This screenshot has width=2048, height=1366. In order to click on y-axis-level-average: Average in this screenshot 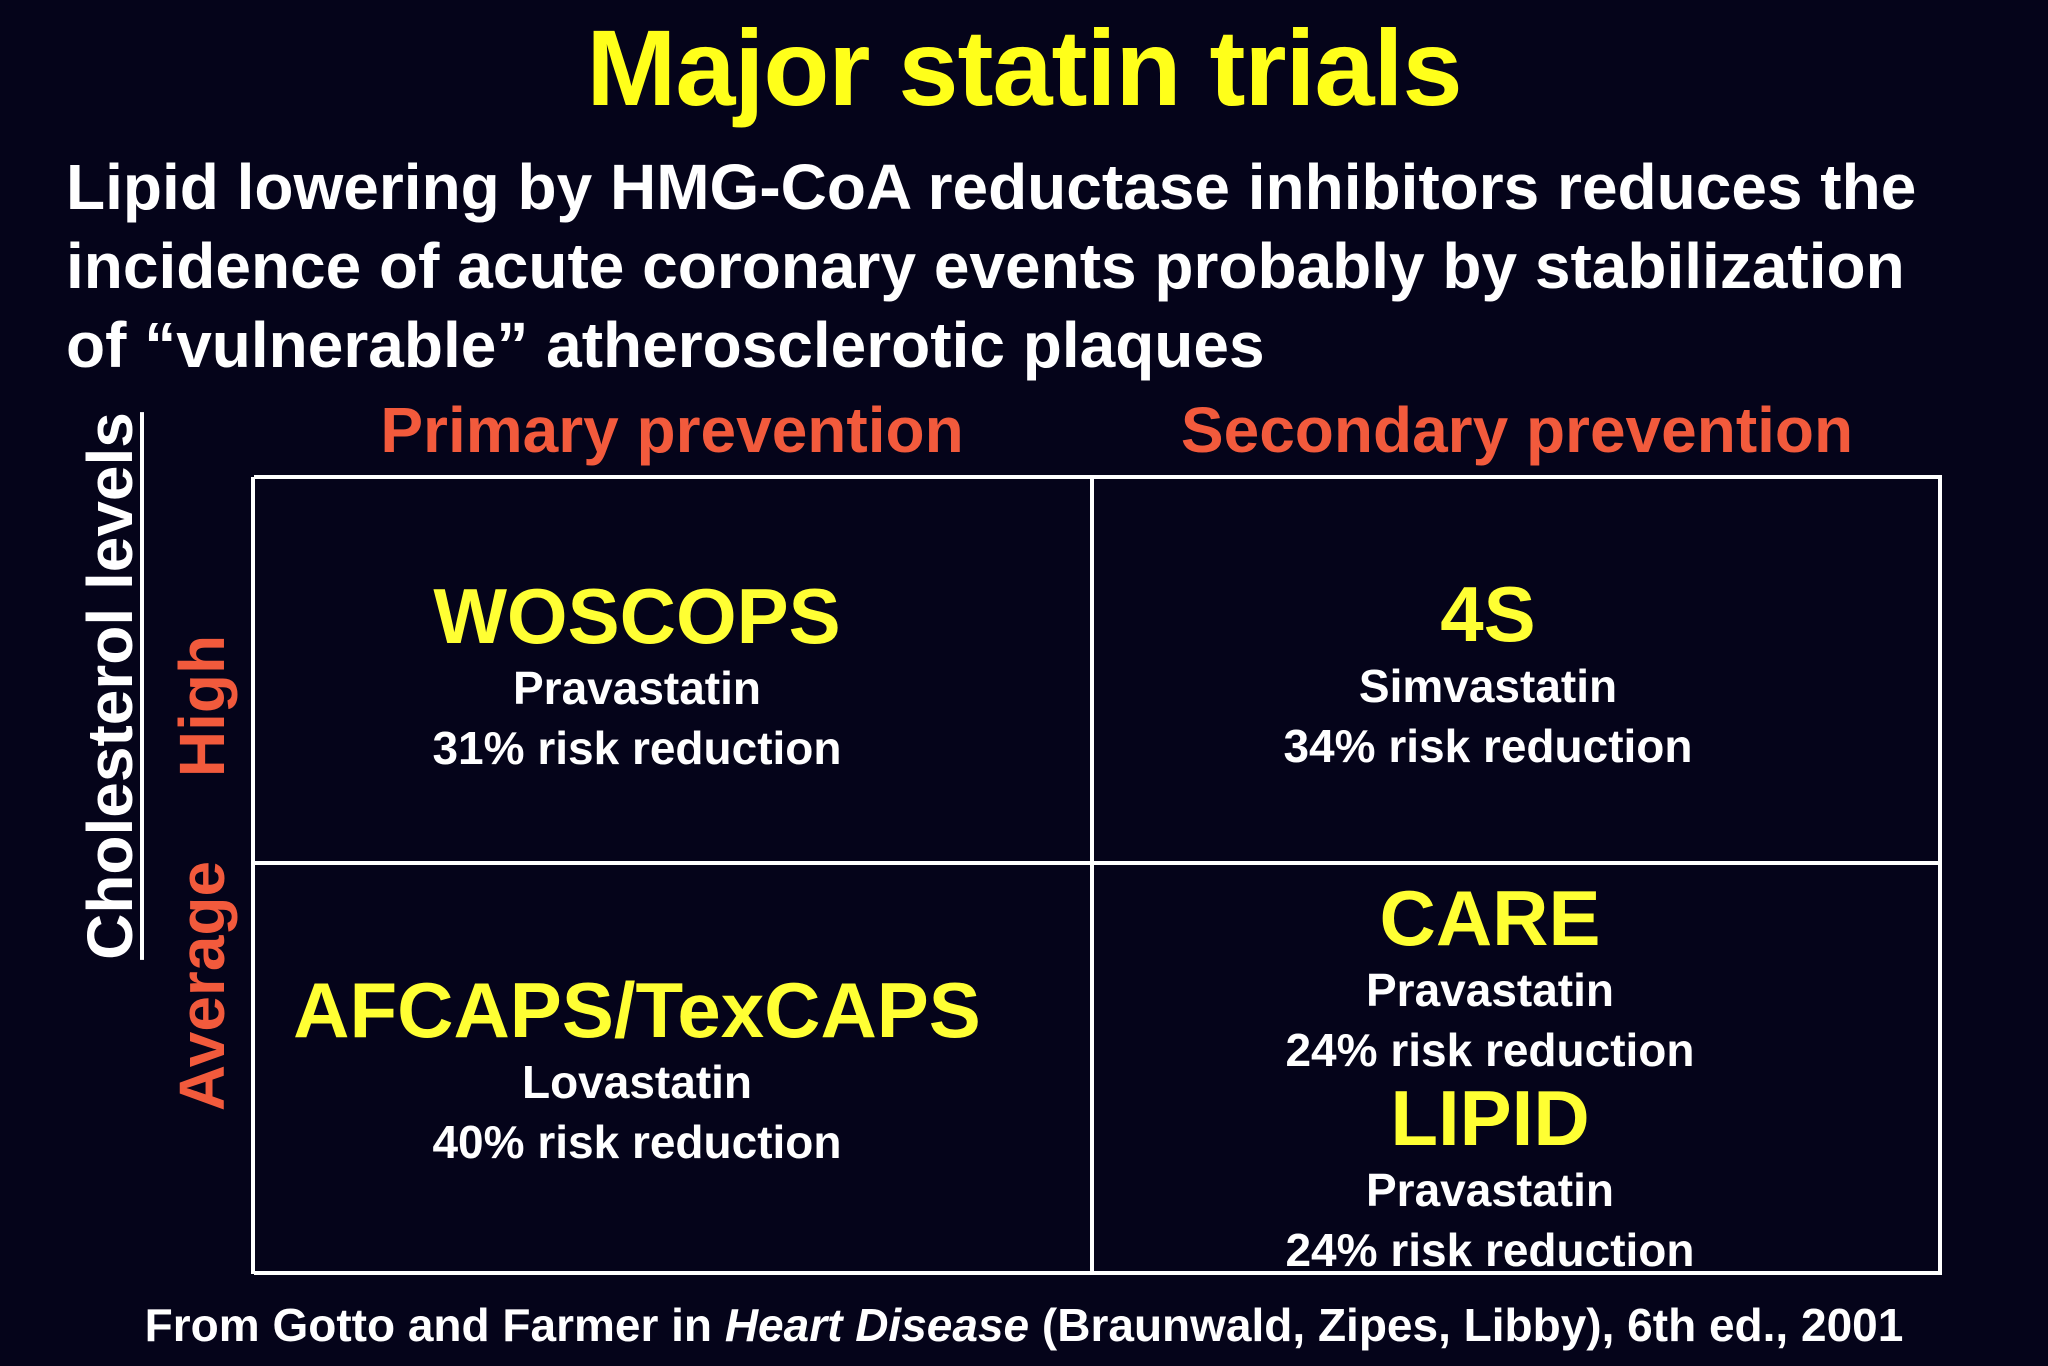, I will do `click(202, 986)`.